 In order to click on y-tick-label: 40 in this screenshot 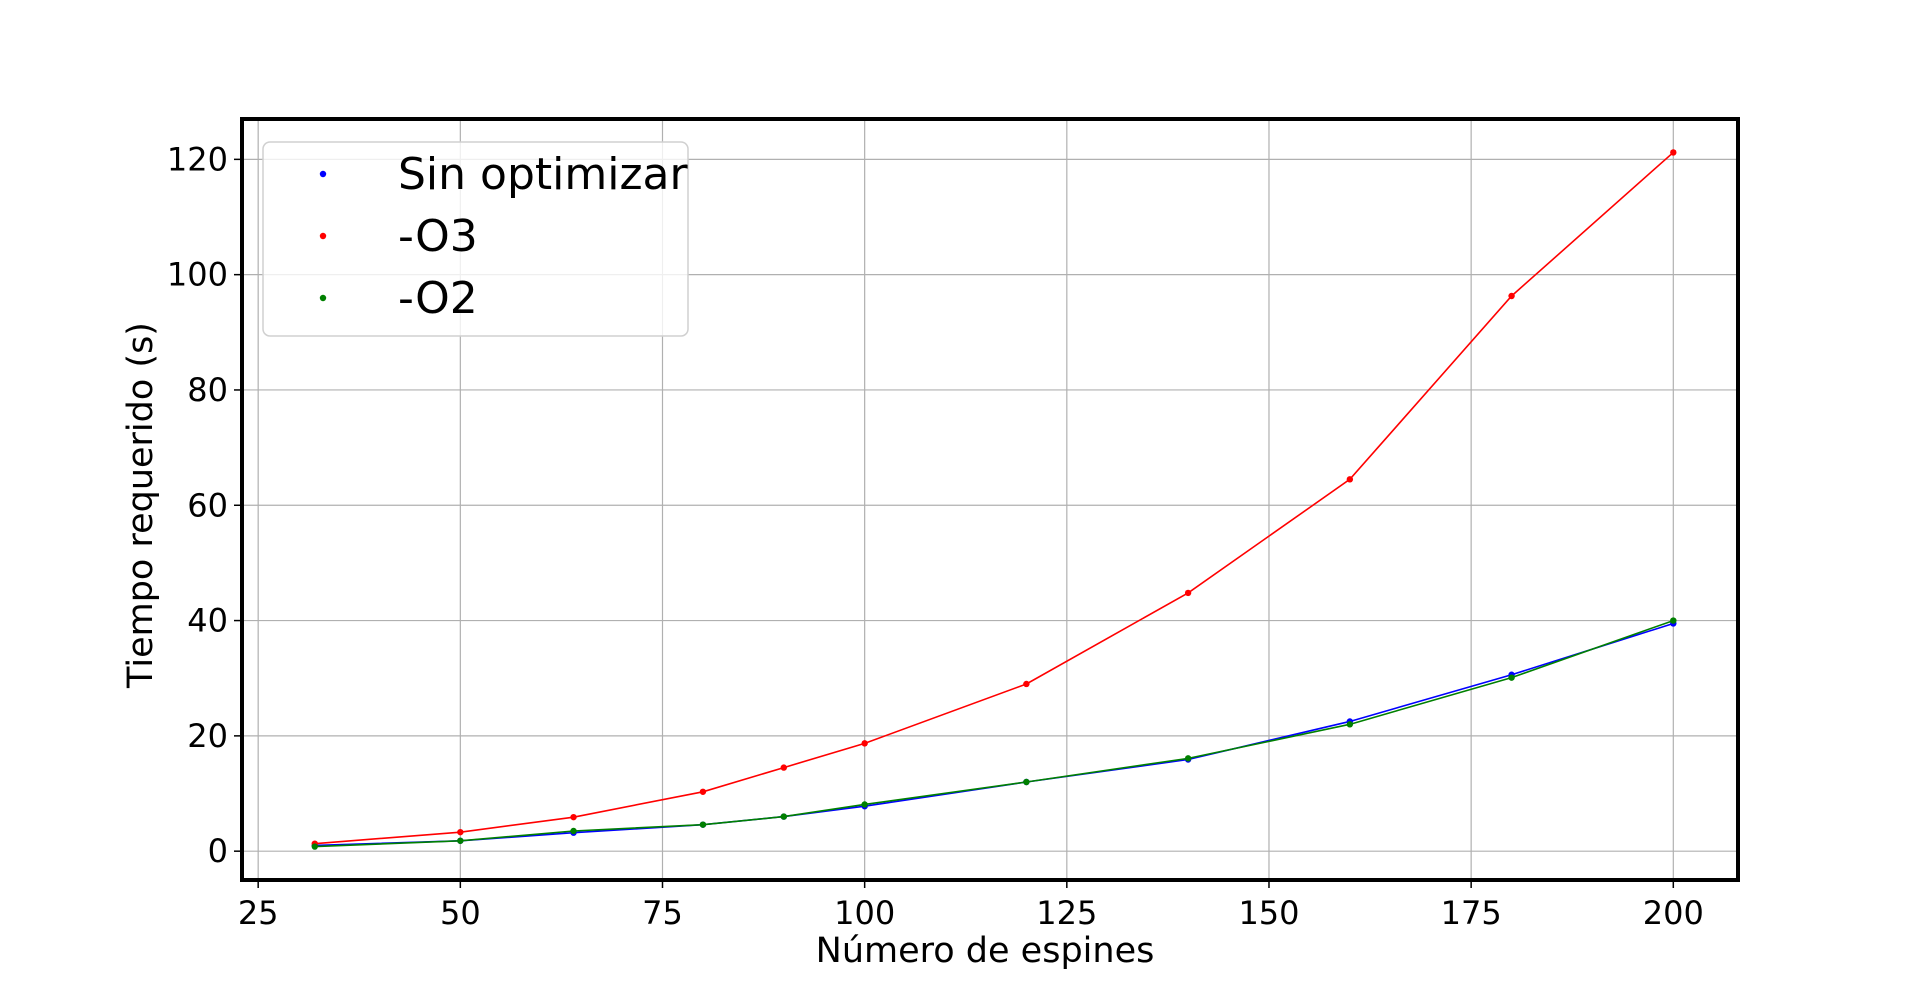, I will do `click(207, 621)`.